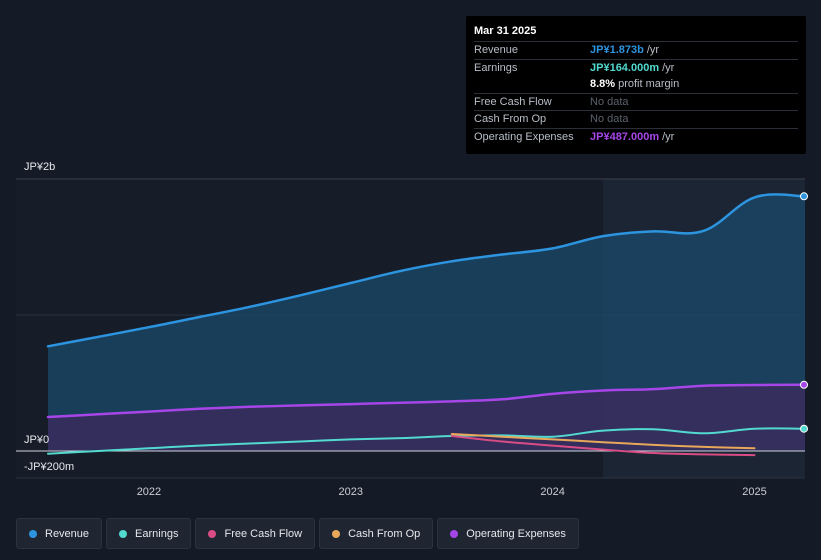 The width and height of the screenshot is (821, 560). What do you see at coordinates (532, 84) in the screenshot?
I see `tooltip-label` at bounding box center [532, 84].